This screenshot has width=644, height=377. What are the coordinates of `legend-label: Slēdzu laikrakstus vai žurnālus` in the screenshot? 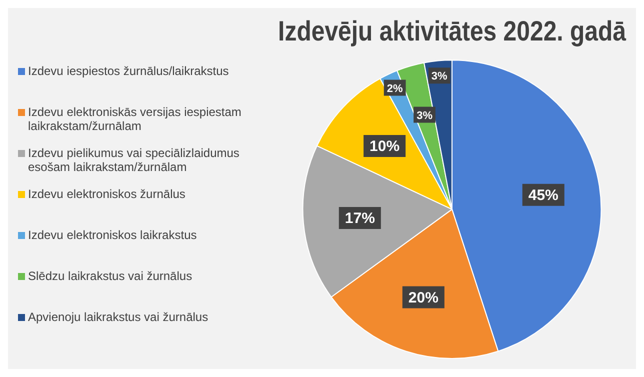 It's located at (110, 276).